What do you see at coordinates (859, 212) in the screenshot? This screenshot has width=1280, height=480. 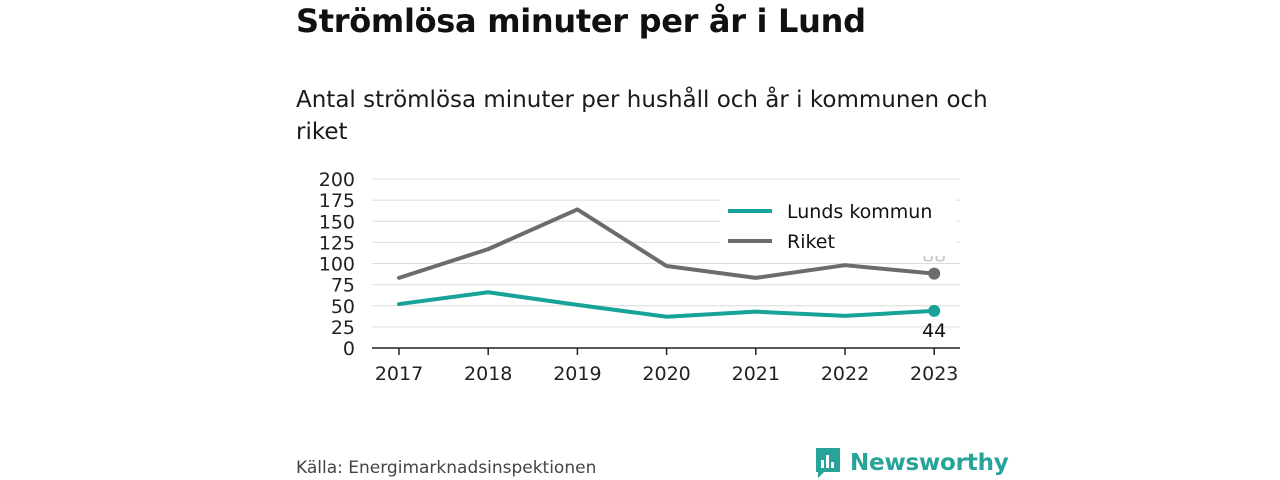 I see `legend-label: Lunds kommun` at bounding box center [859, 212].